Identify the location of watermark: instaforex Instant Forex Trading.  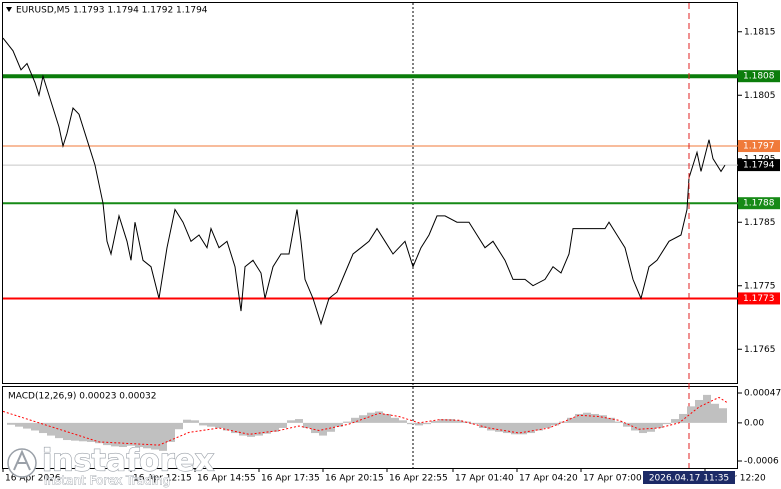
(111, 465).